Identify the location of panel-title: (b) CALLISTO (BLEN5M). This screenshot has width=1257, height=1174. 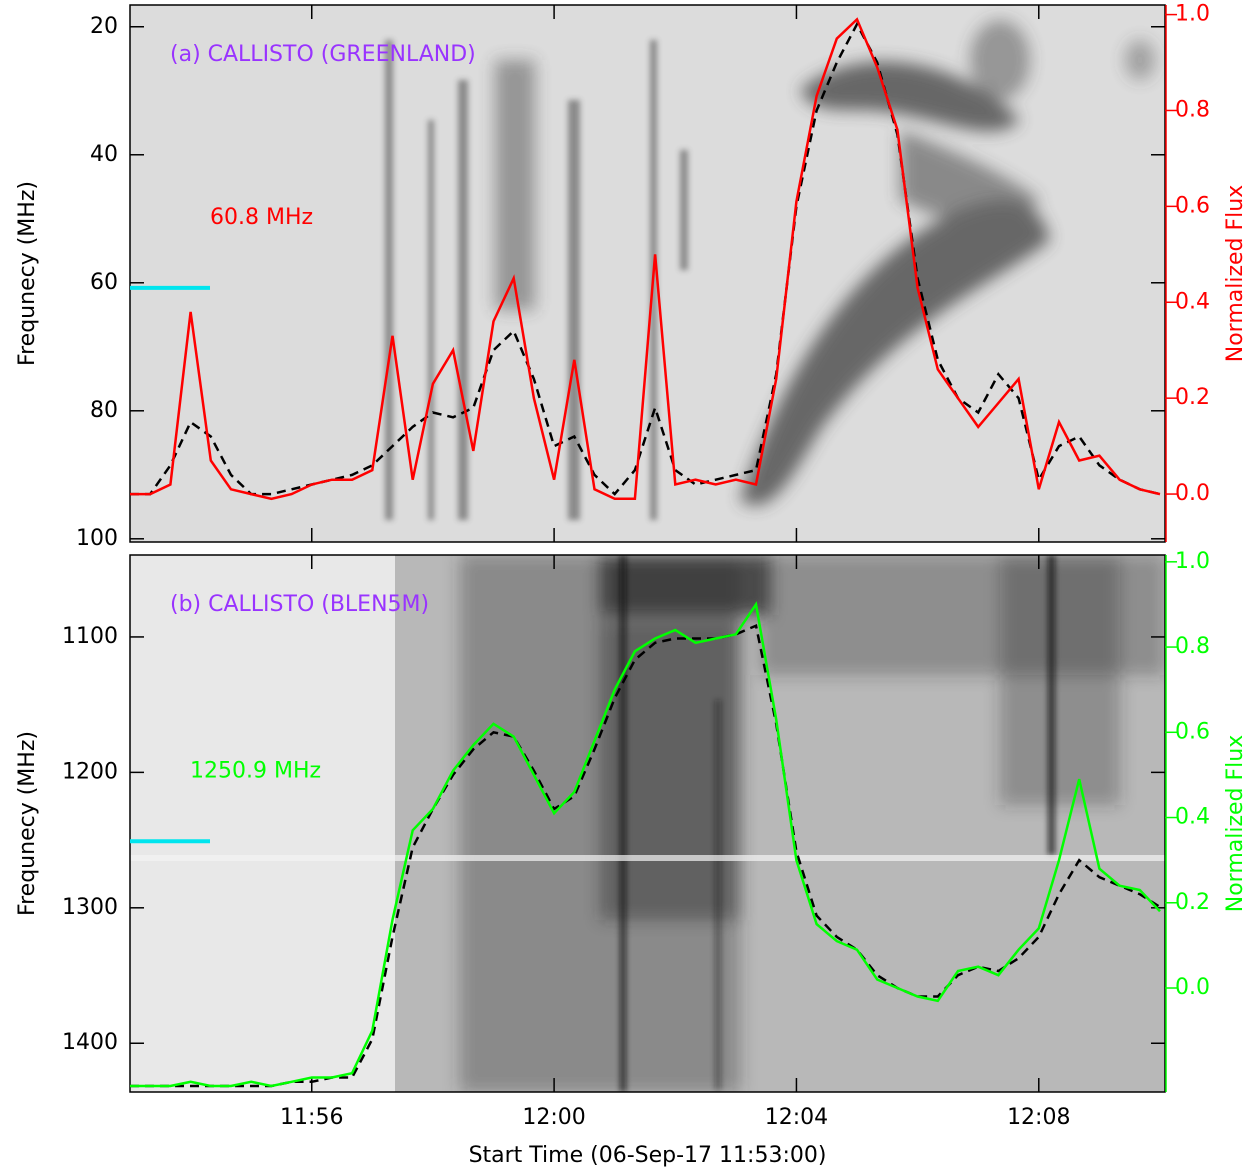
(299, 604).